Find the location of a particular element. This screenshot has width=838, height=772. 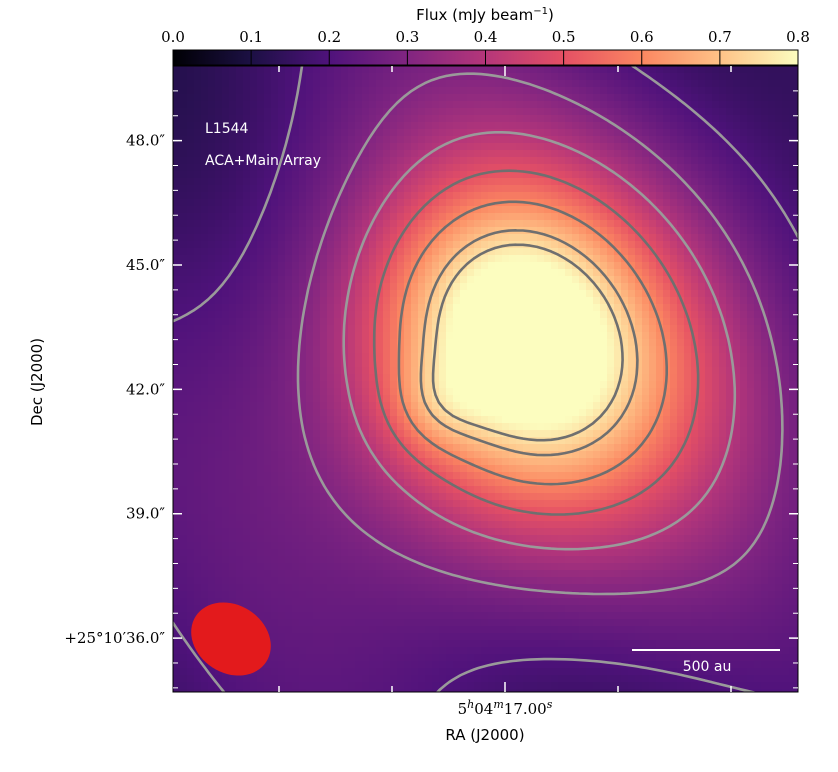

colorbar-label: Flux (mJy beam−1) is located at coordinates (485, 15).